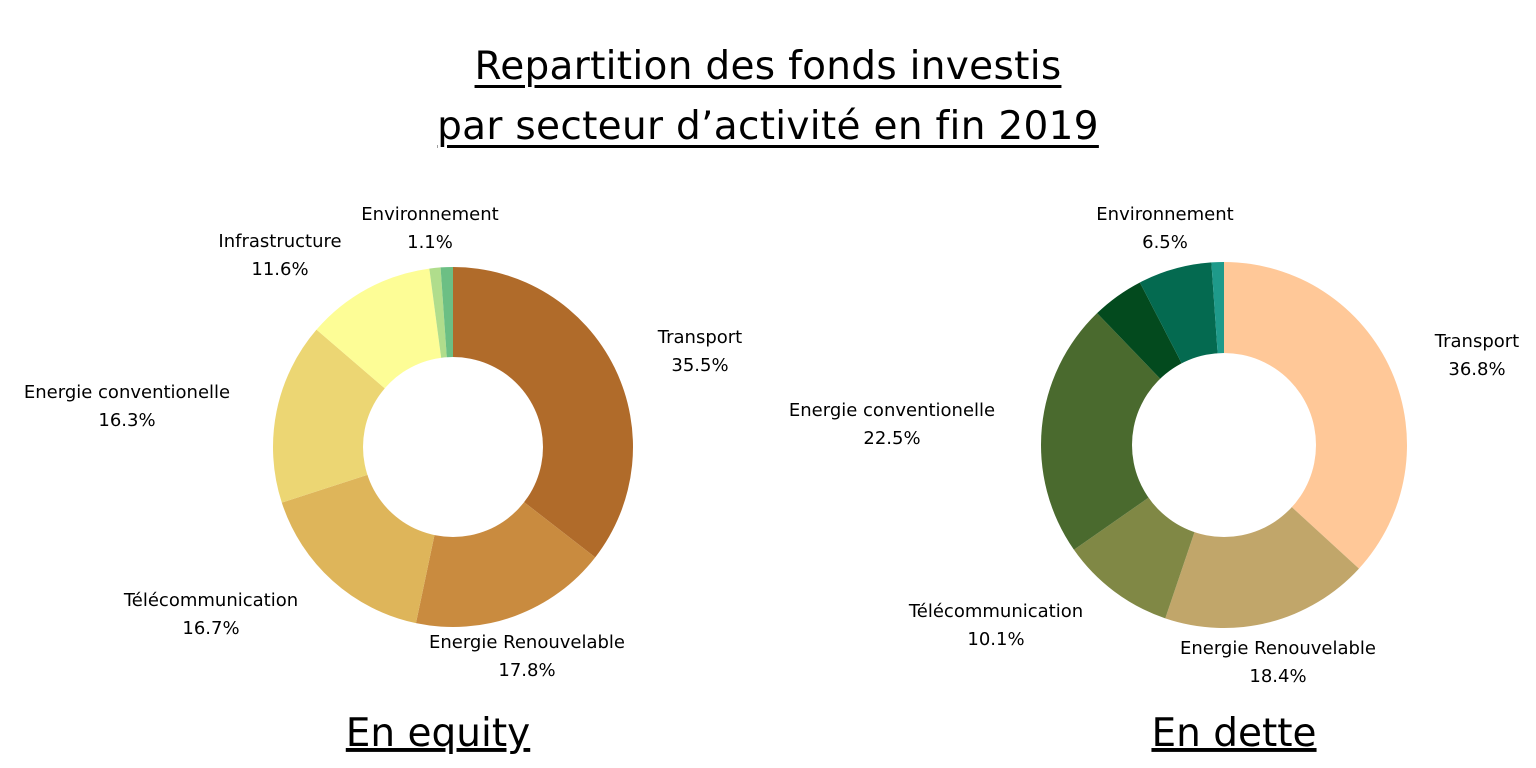 The height and width of the screenshot is (768, 1536). I want to click on chart-subtitle-equity: En equity, so click(438, 733).